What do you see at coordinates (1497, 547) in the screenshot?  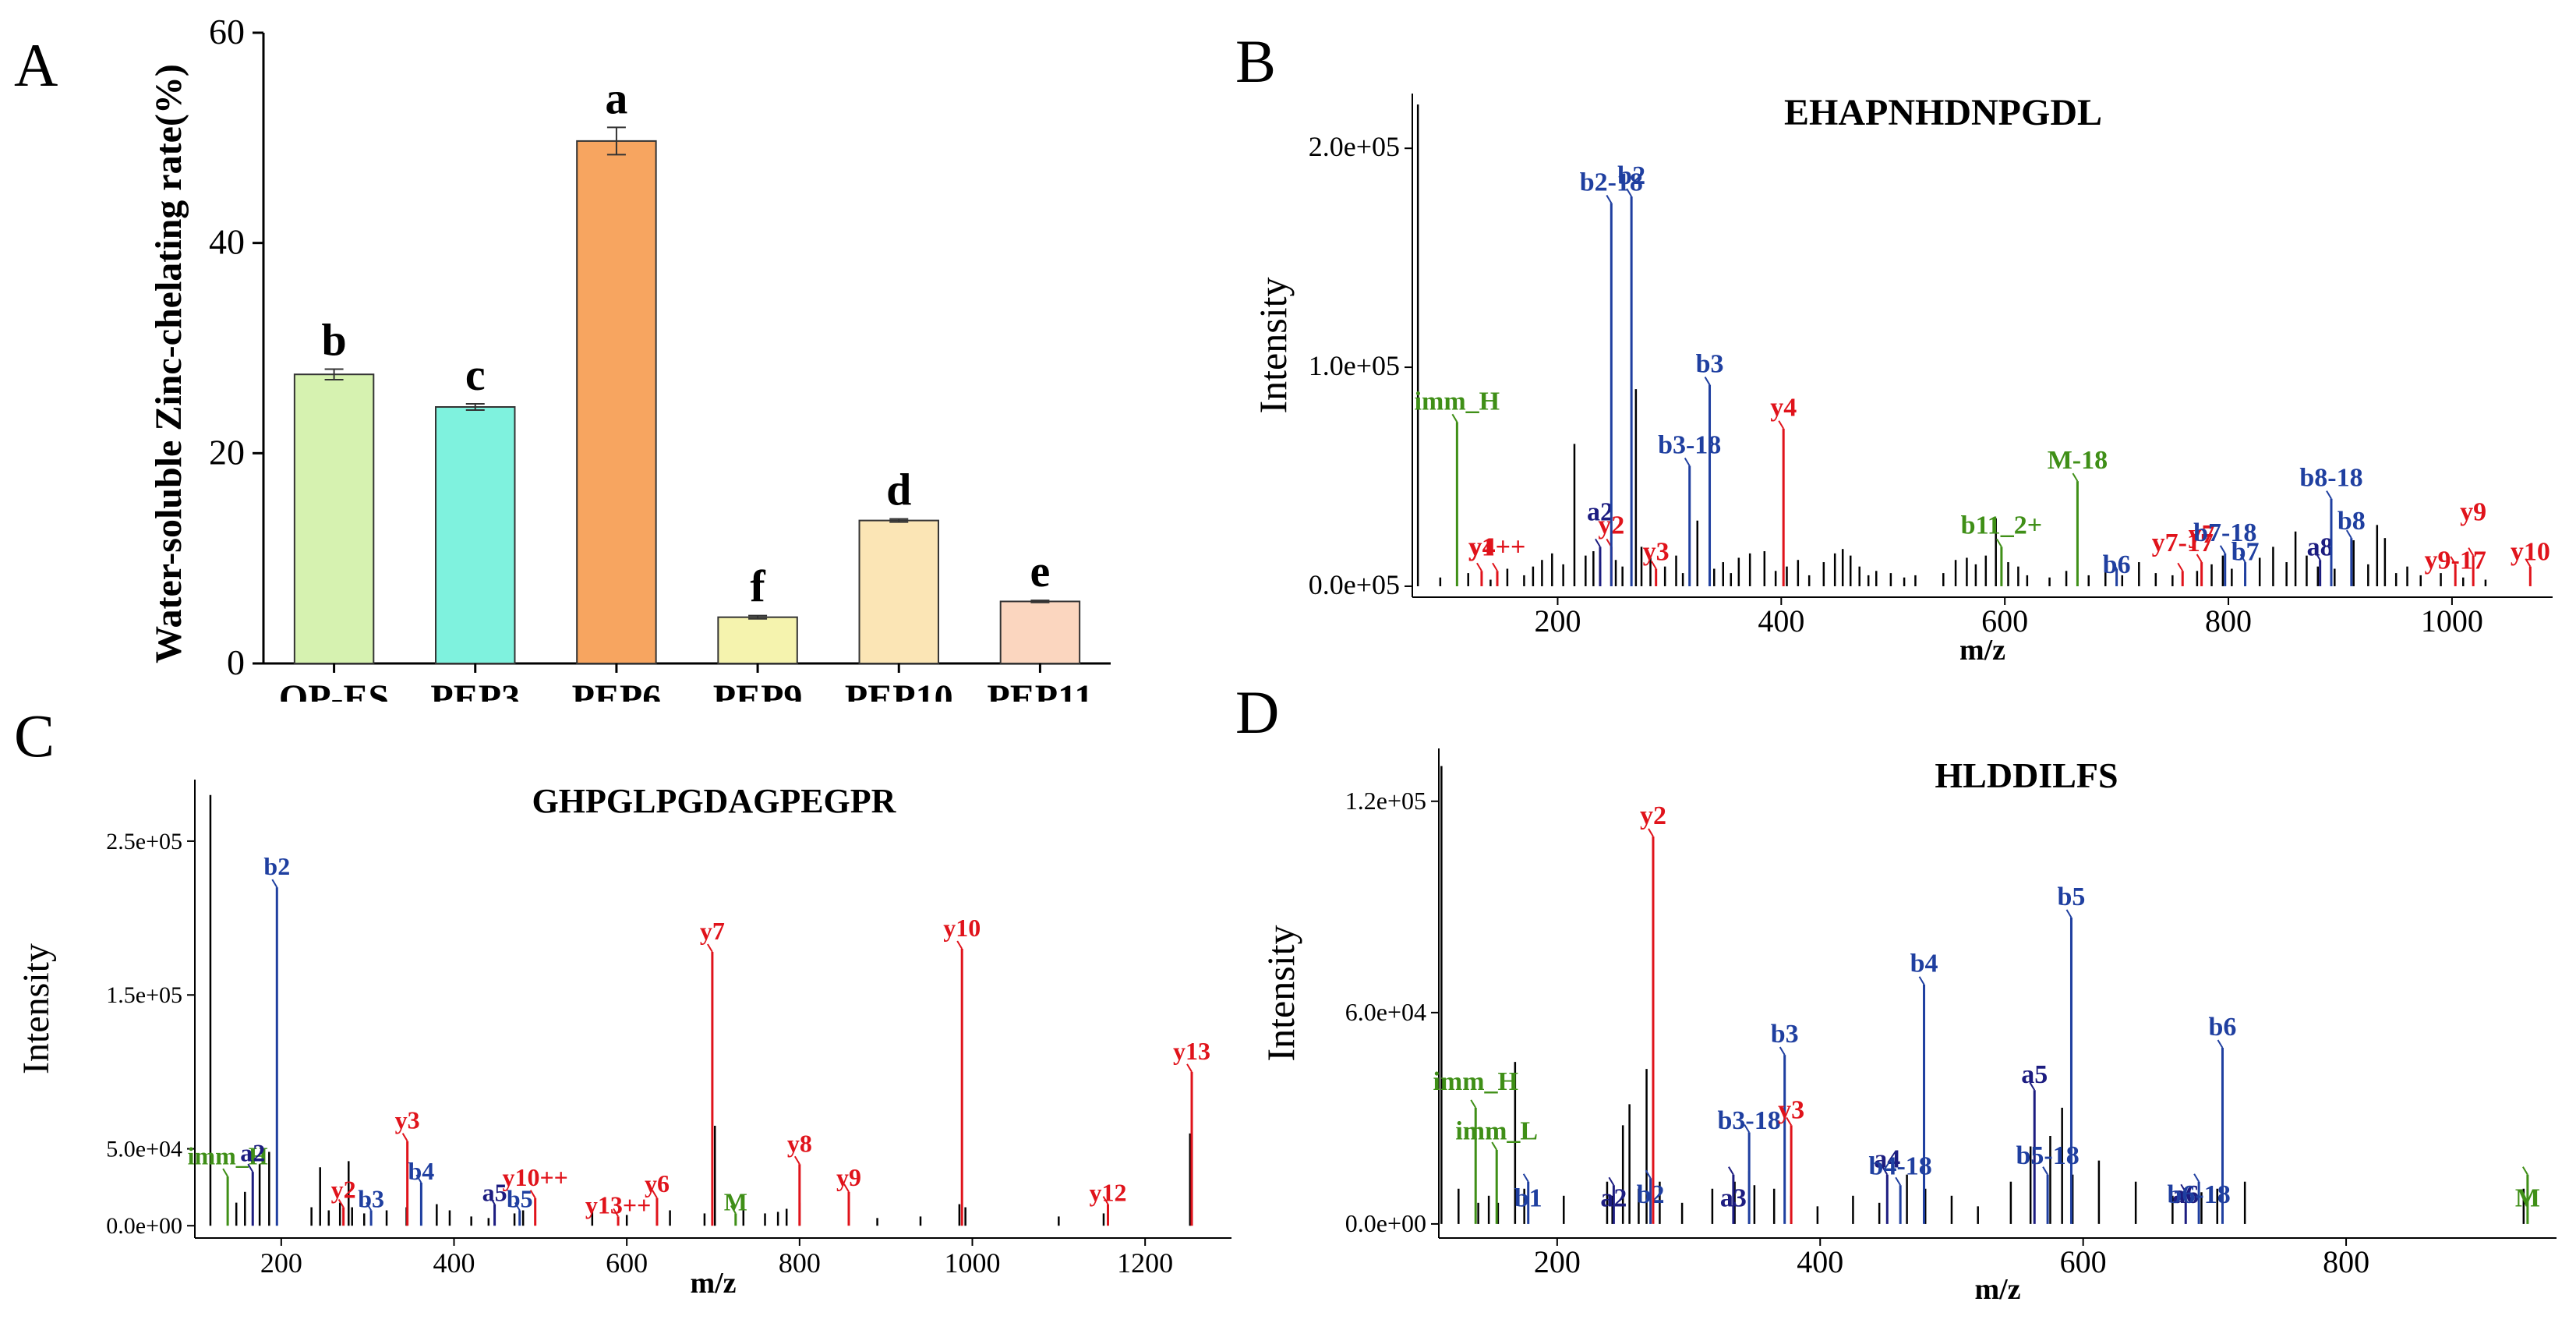 I see `peak-label-y4plusplus: y4++` at bounding box center [1497, 547].